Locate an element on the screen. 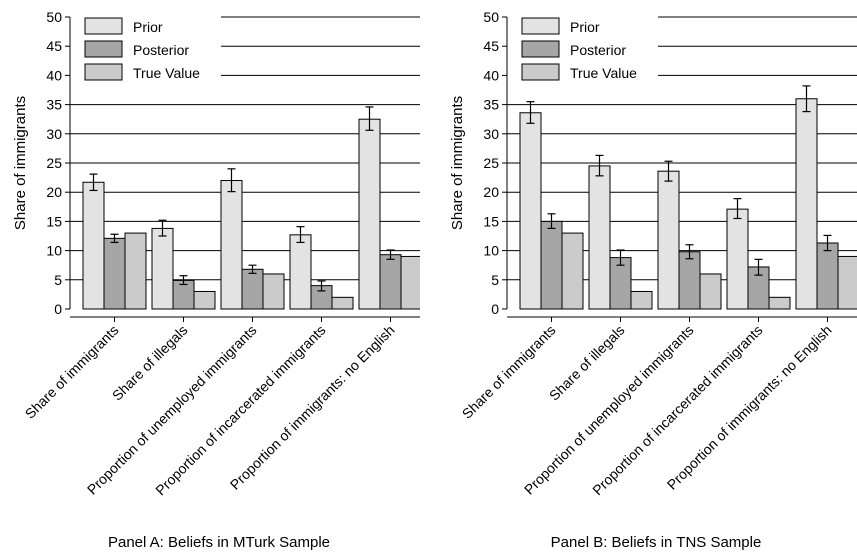 Image resolution: width=857 pixels, height=556 pixels. panel-caption: Panel B: Beliefs in TNS Sample is located at coordinates (656, 542).